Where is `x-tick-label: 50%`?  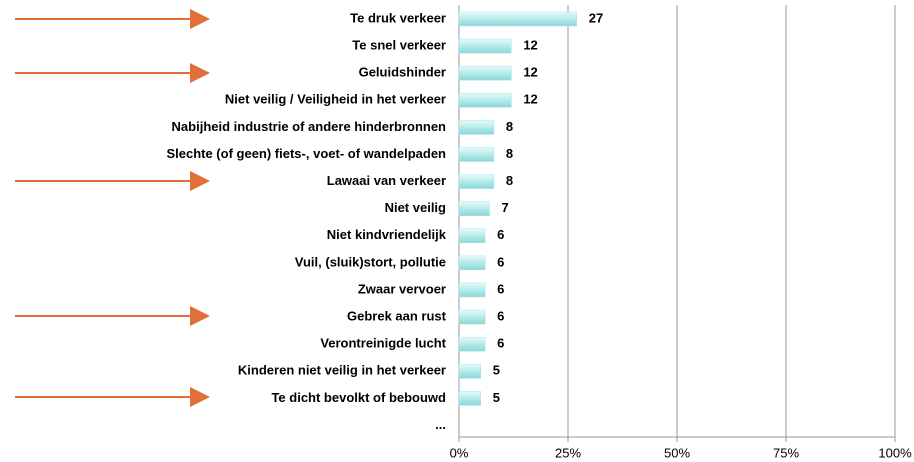 x-tick-label: 50% is located at coordinates (677, 452).